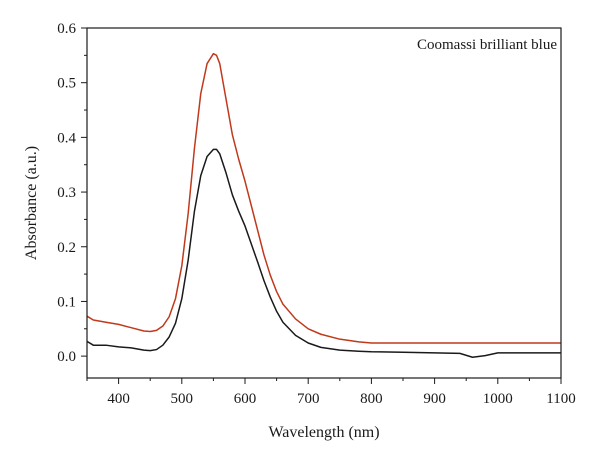 This screenshot has width=600, height=462. What do you see at coordinates (245, 399) in the screenshot?
I see `x-tick-label: 600` at bounding box center [245, 399].